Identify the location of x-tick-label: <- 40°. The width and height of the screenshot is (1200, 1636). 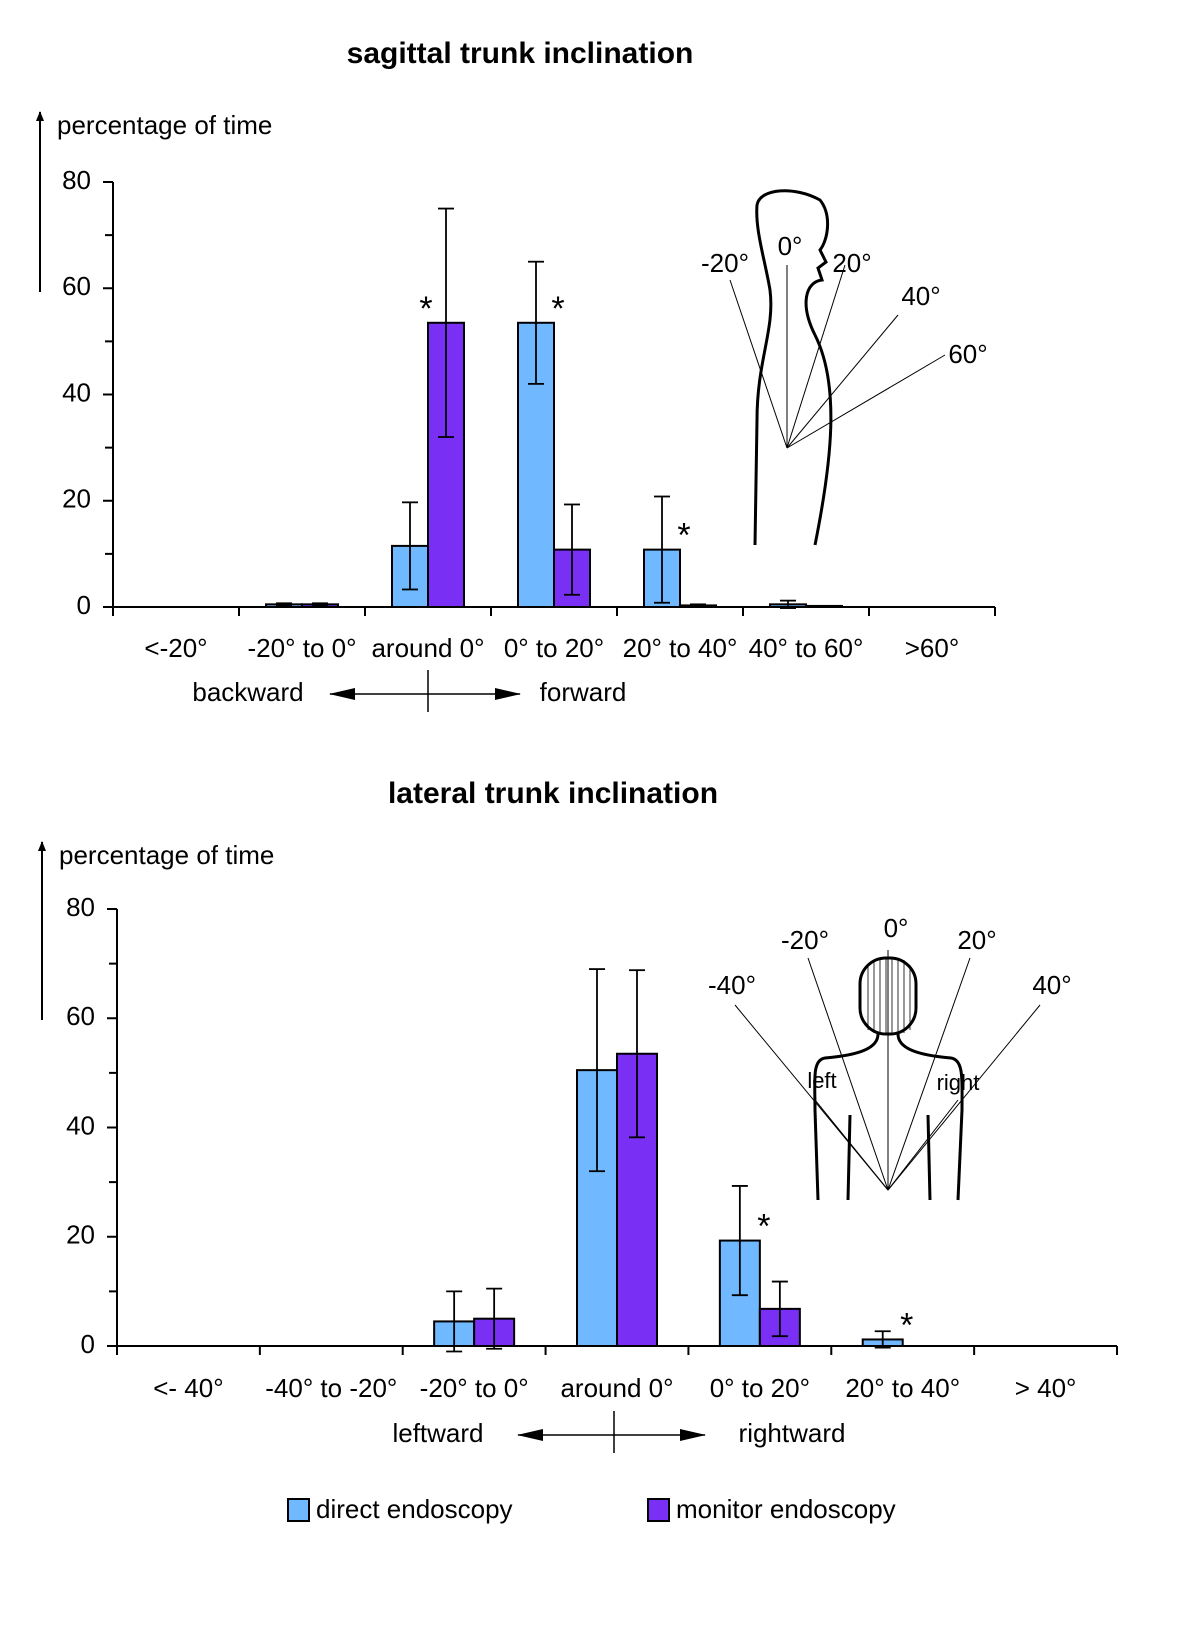
(188, 1388).